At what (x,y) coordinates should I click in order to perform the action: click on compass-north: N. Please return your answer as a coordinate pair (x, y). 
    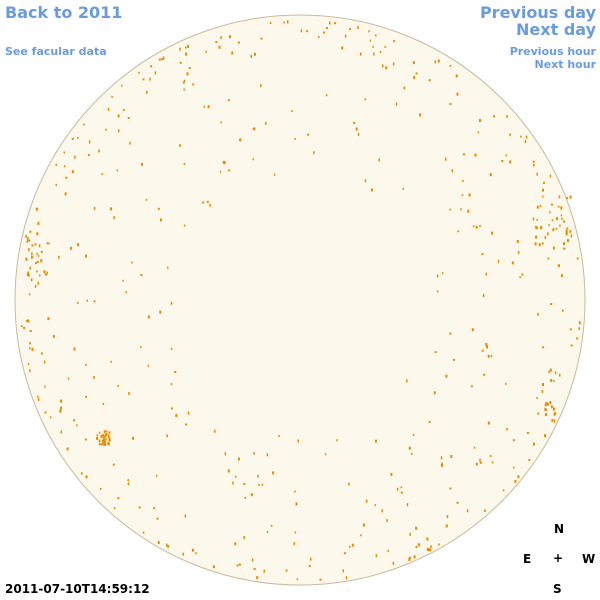
    Looking at the image, I should click on (559, 529).